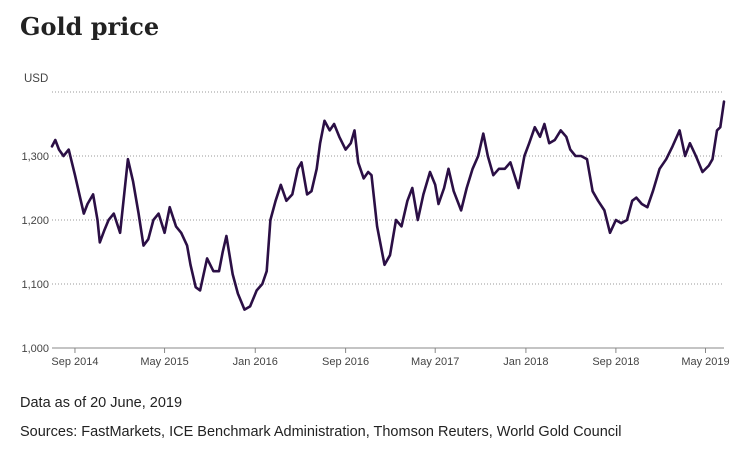 The image size is (749, 468). I want to click on x-tick-label: May 2019, so click(705, 362).